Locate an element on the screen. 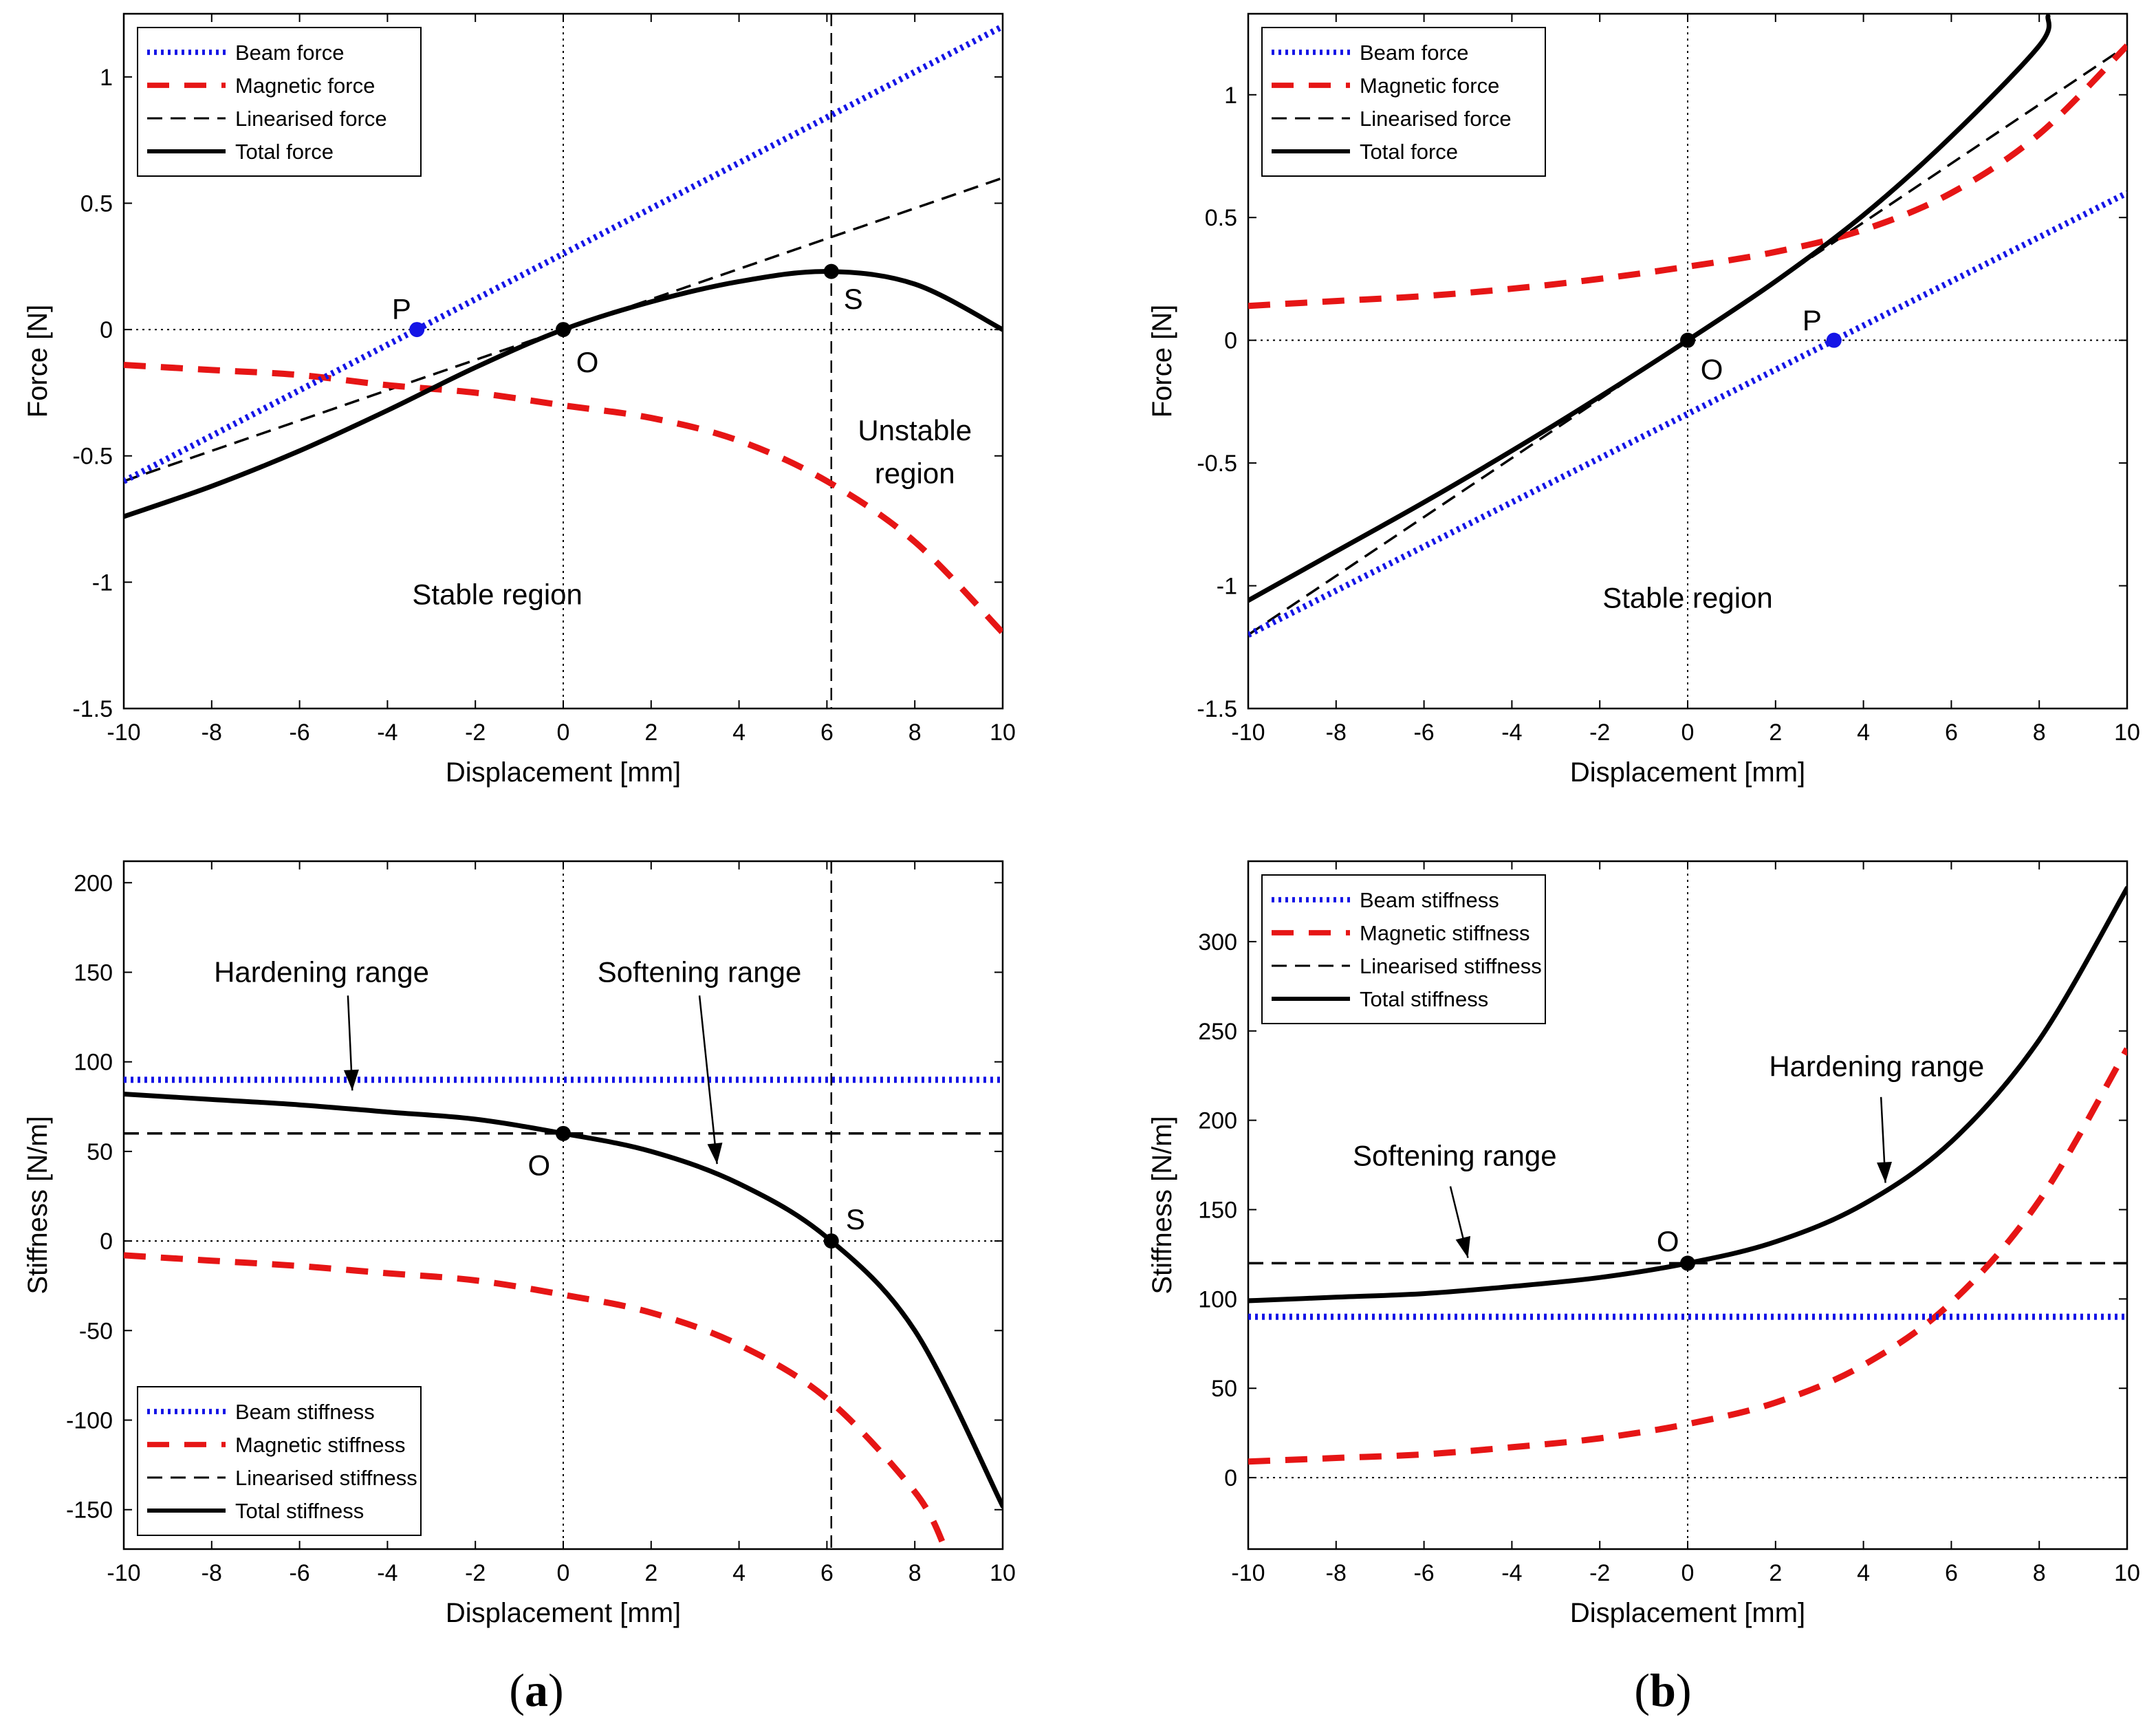  y-tick-label: -0.5 is located at coordinates (1217, 464).